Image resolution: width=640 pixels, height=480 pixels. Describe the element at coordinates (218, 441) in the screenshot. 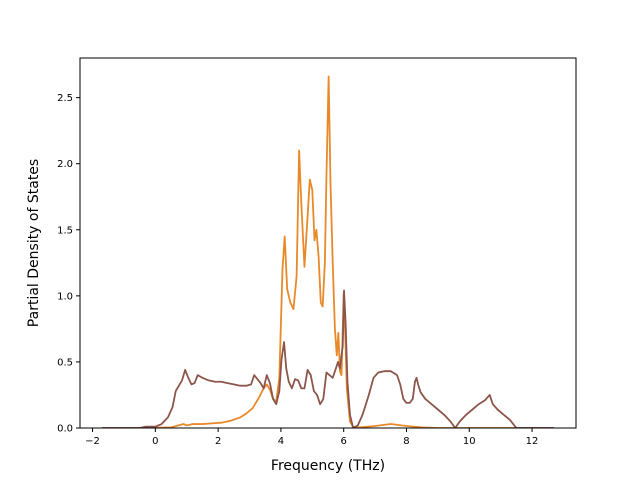

I see `x-tick-label: 2` at that location.